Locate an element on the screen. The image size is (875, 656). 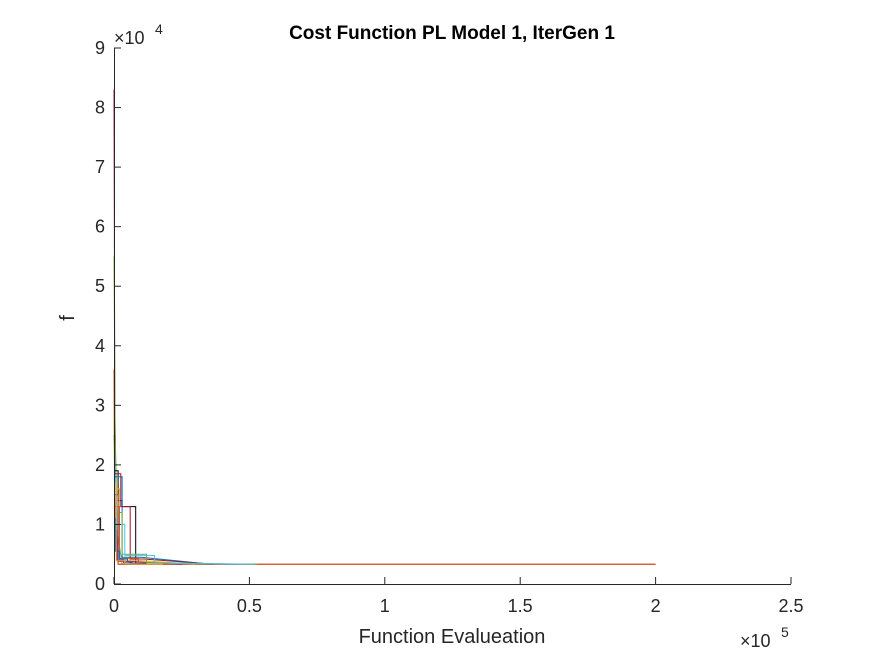
x-tick-label: 2 is located at coordinates (656, 606).